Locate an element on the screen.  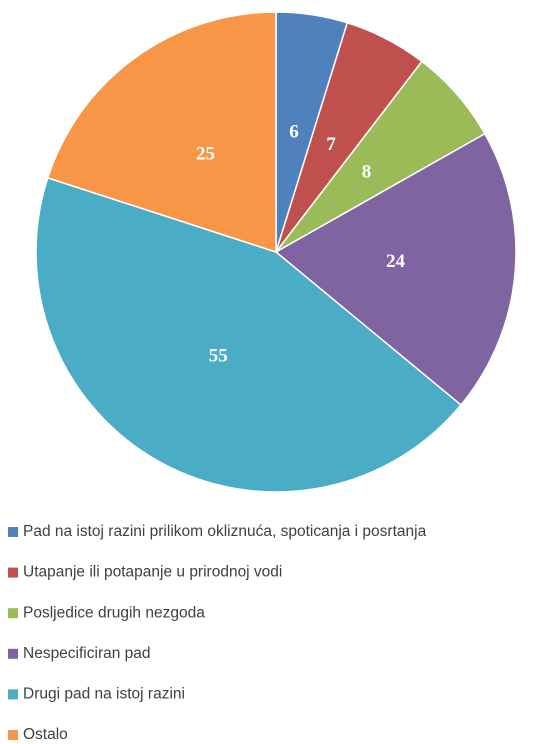
legend-label: Nespecificiran pad is located at coordinates (87, 653).